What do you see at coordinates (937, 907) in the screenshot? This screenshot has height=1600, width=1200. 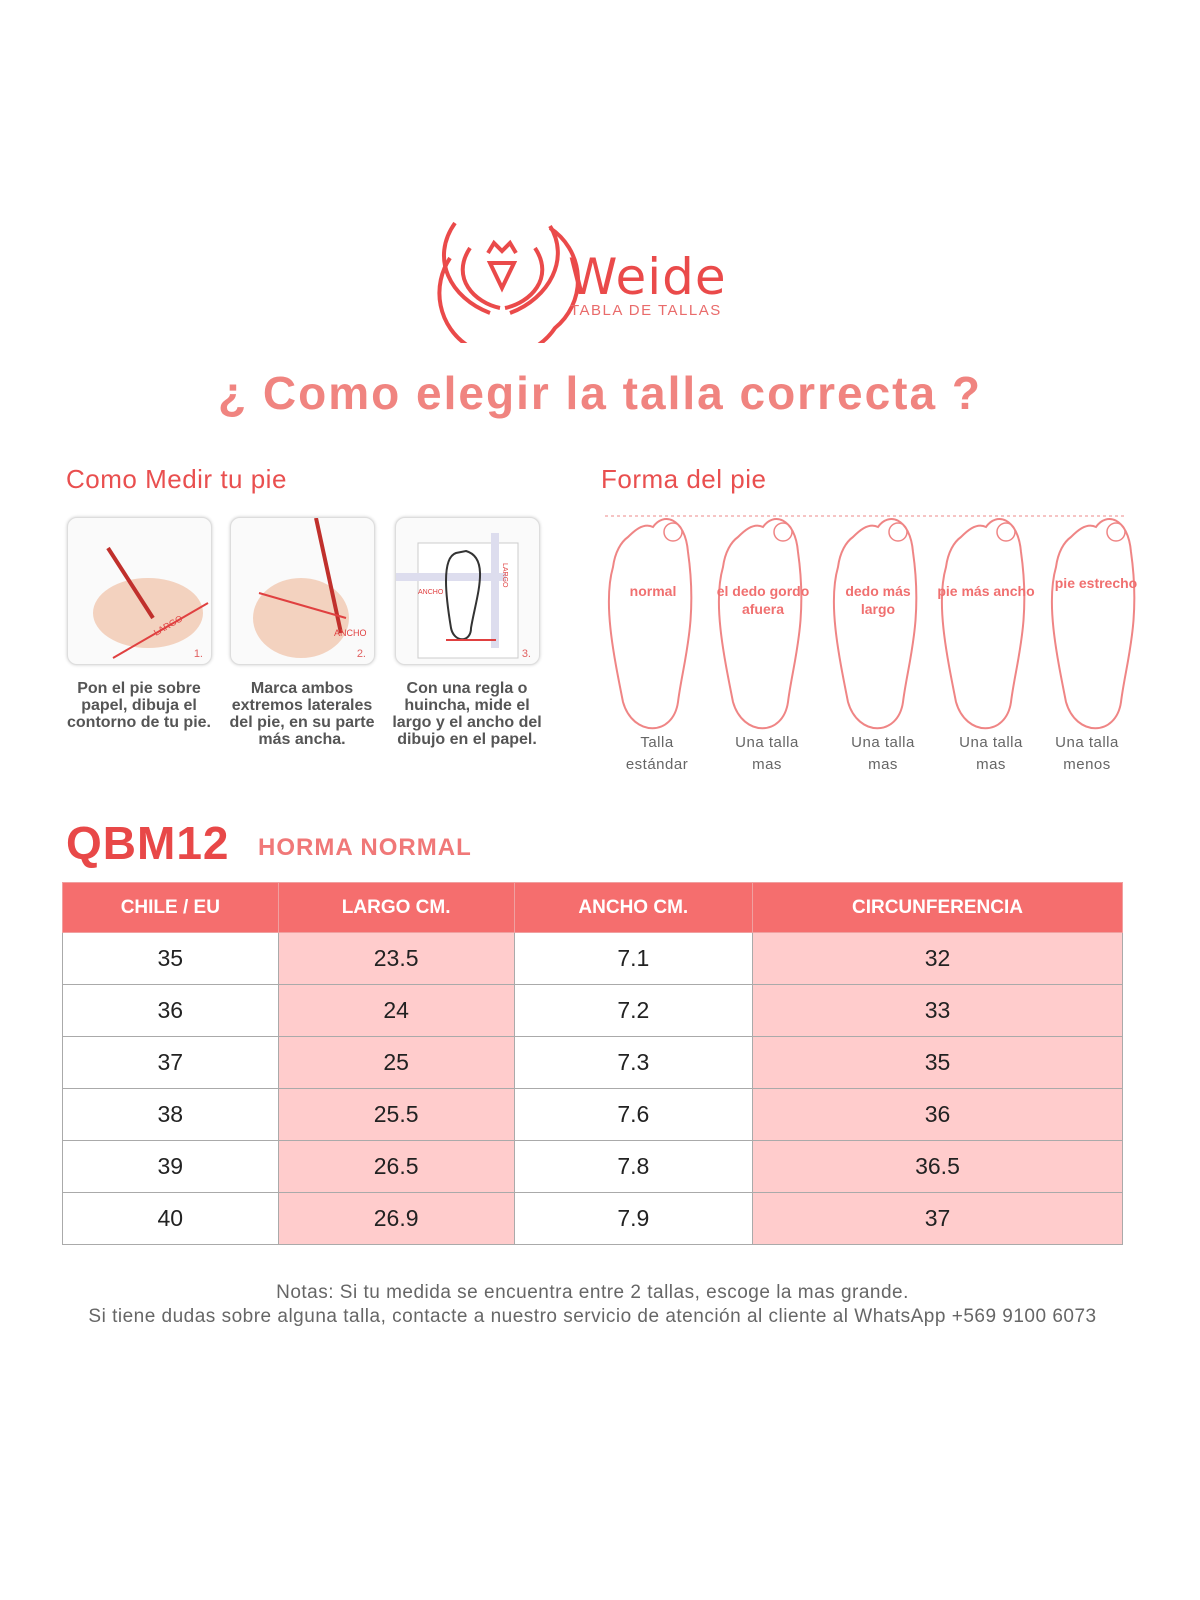 I see `col-circunferencia: CIRCUNFERENCIA` at bounding box center [937, 907].